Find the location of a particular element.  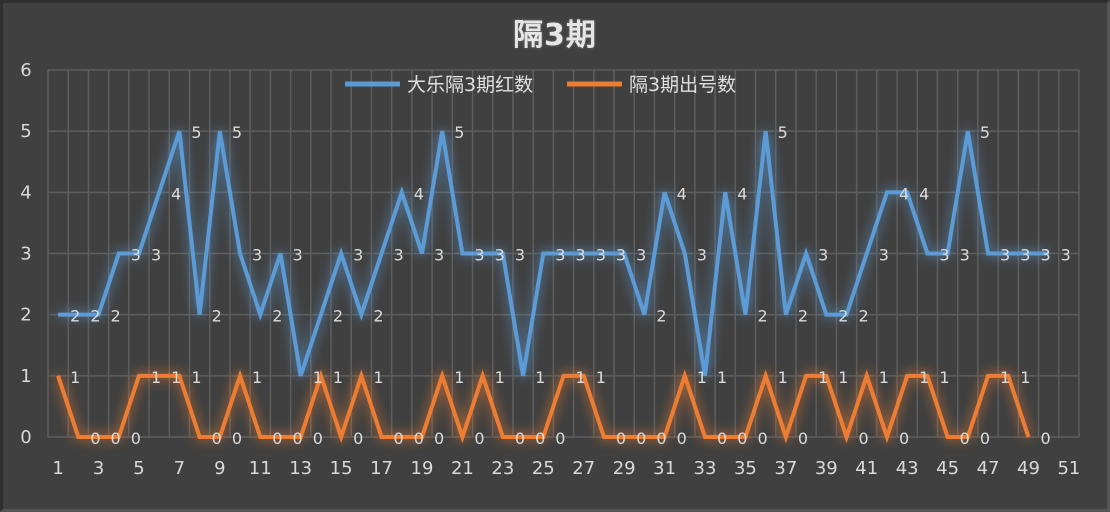

x-tick-label: 23 is located at coordinates (502, 468).